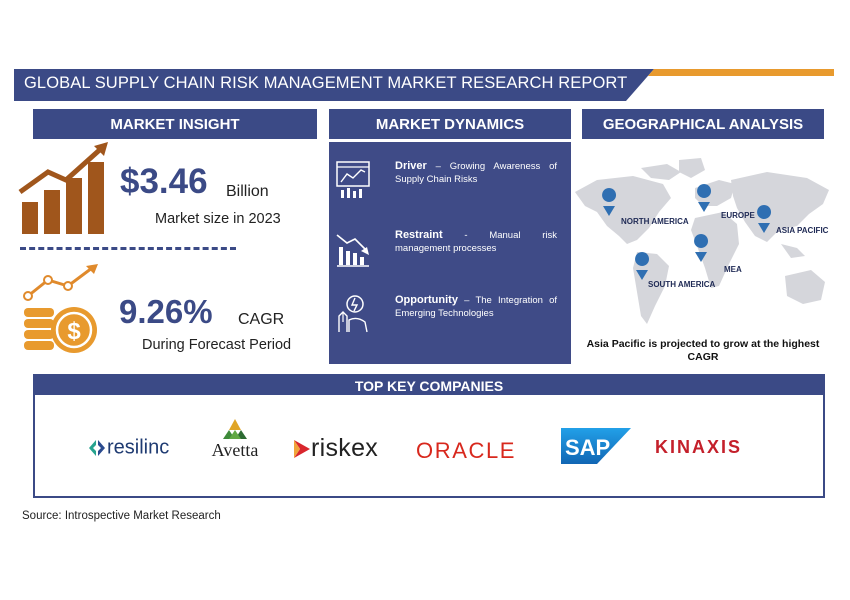  Describe the element at coordinates (235, 450) in the screenshot. I see `avetta-wordmark: Avetta` at that location.